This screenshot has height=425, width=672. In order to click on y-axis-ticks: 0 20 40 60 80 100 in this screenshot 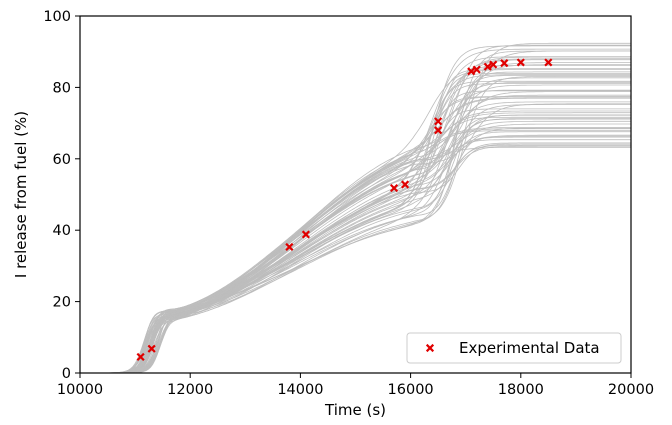, I will do `click(61, 195)`.